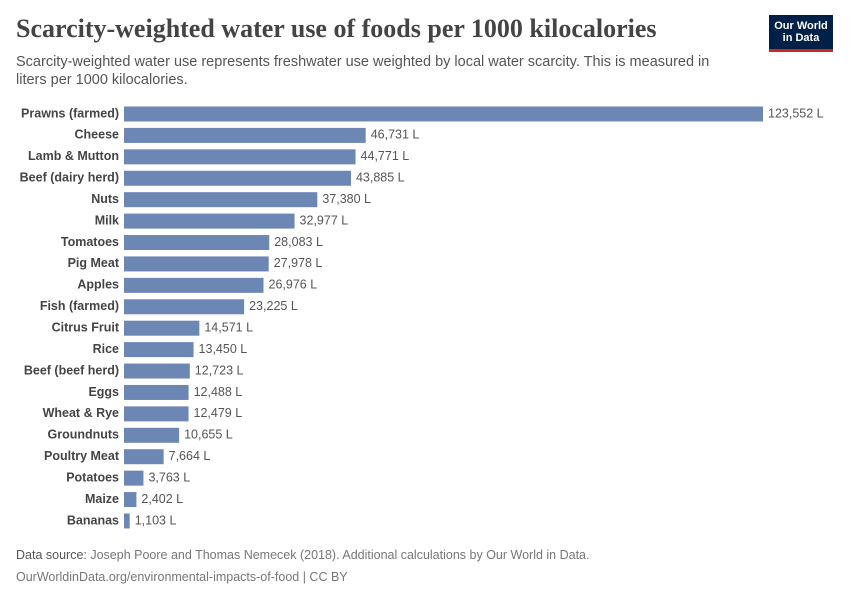 The height and width of the screenshot is (600, 850). I want to click on value-label: 1,103 L, so click(156, 520).